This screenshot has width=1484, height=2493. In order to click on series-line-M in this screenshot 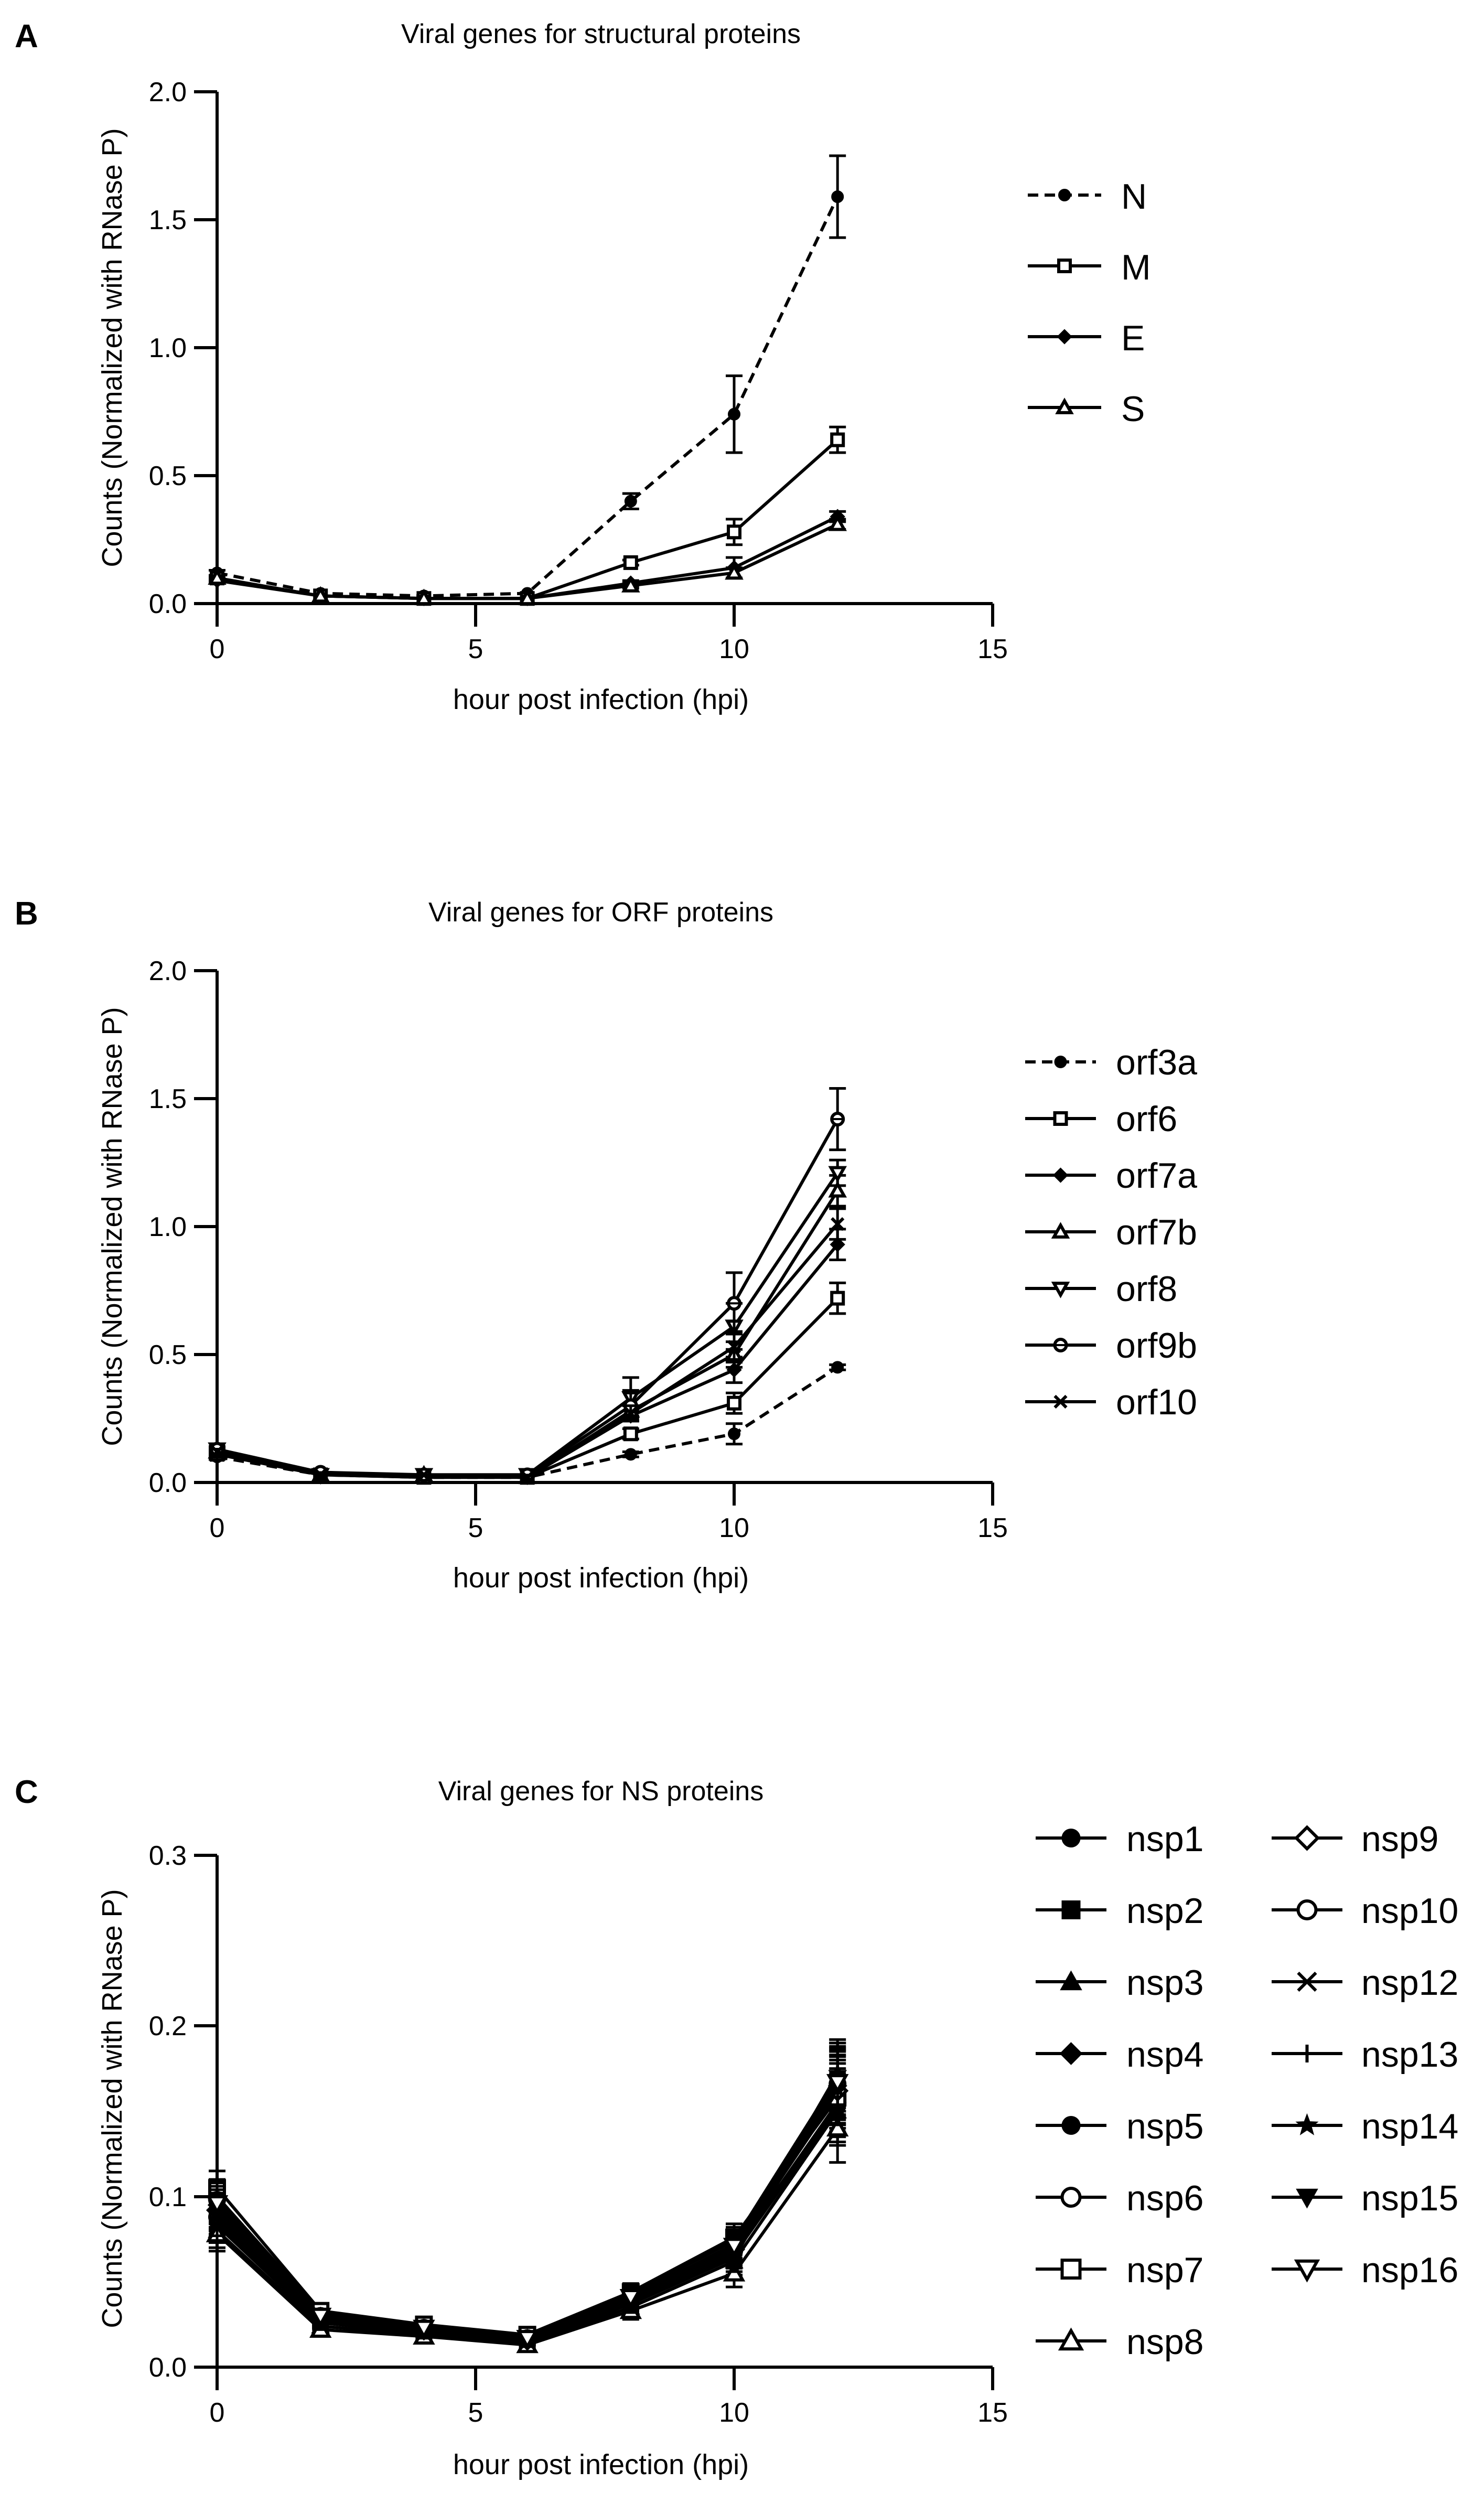, I will do `click(528, 519)`.